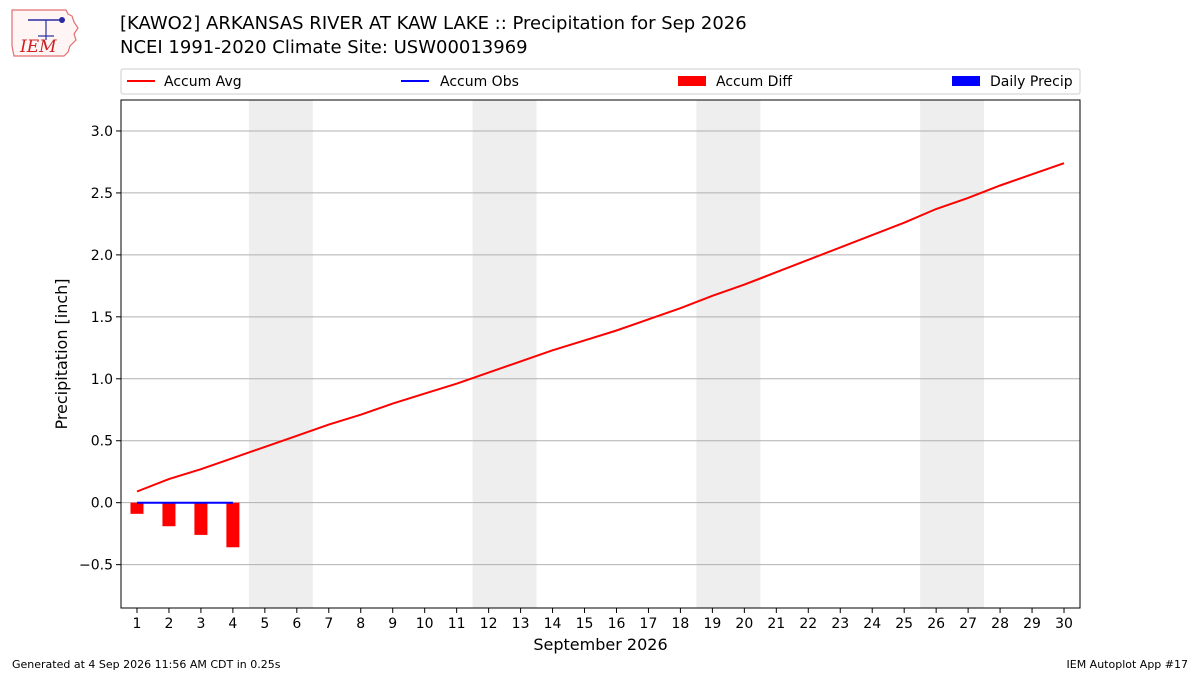 This screenshot has height=675, width=1200. Describe the element at coordinates (45, 33) in the screenshot. I see `iem-logo: IEM` at that location.